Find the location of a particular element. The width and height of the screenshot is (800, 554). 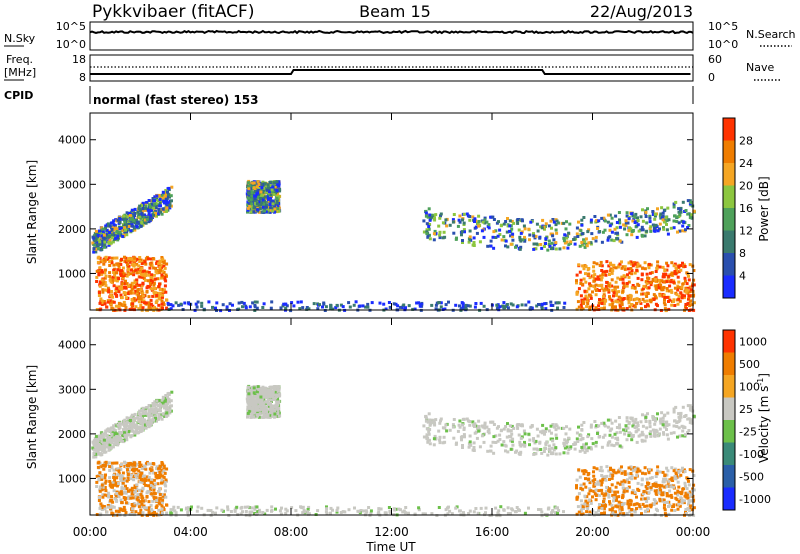

sky-left-label: N.Sky is located at coordinates (20, 38).